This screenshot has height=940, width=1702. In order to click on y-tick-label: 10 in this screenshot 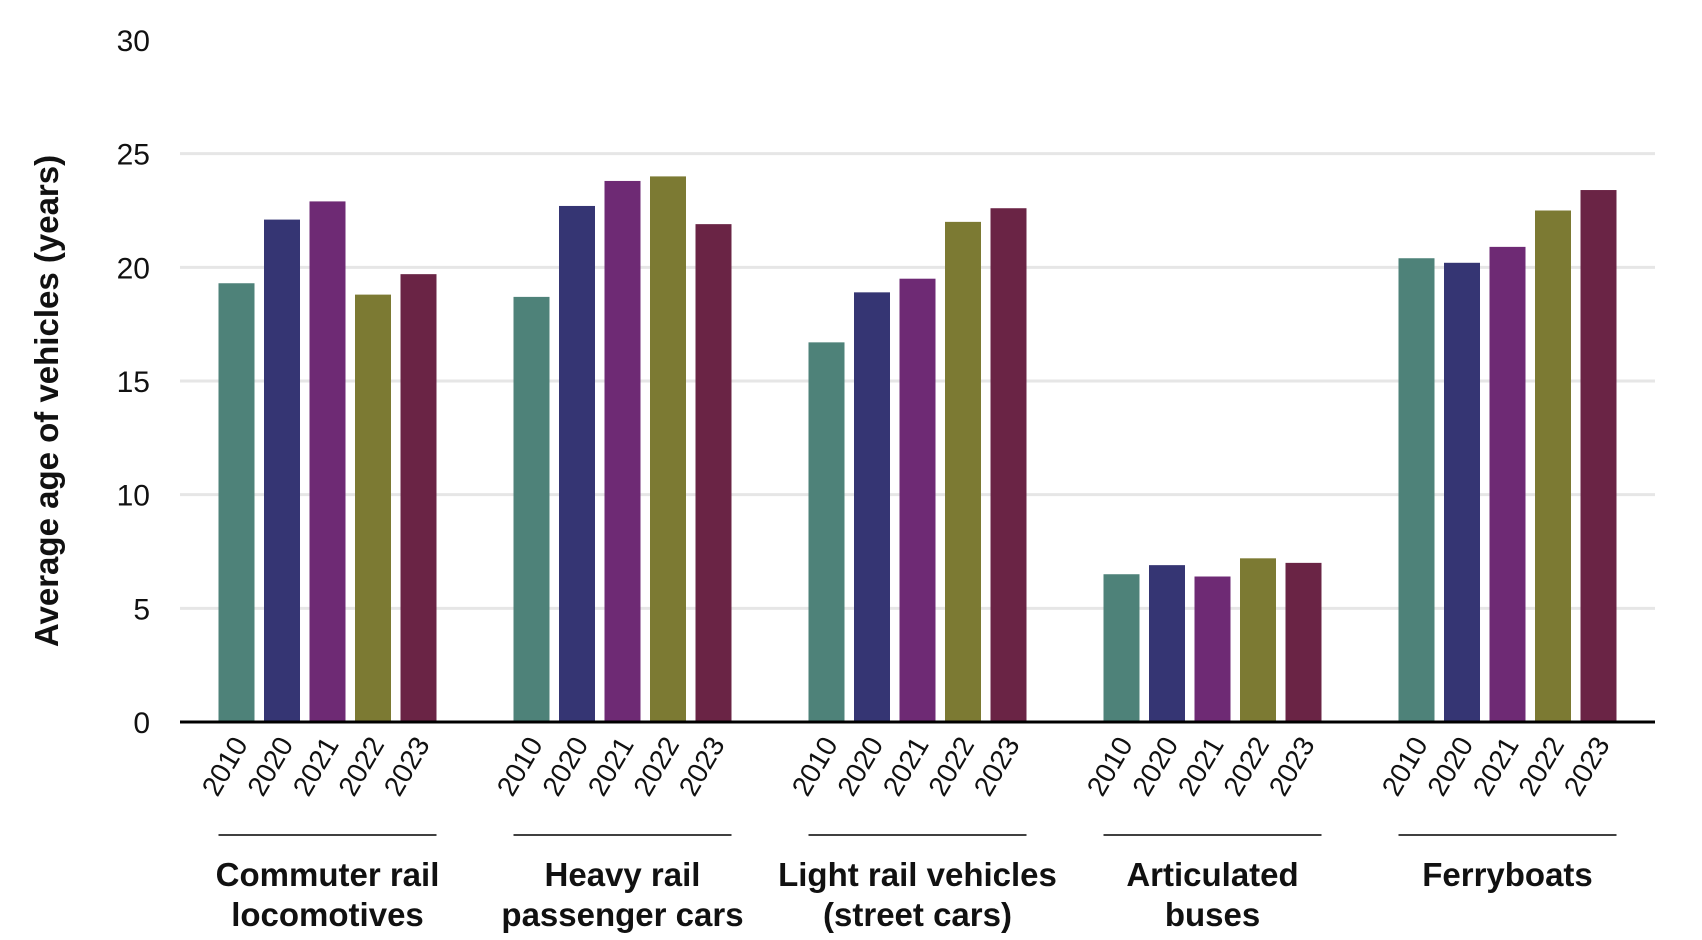, I will do `click(133, 496)`.